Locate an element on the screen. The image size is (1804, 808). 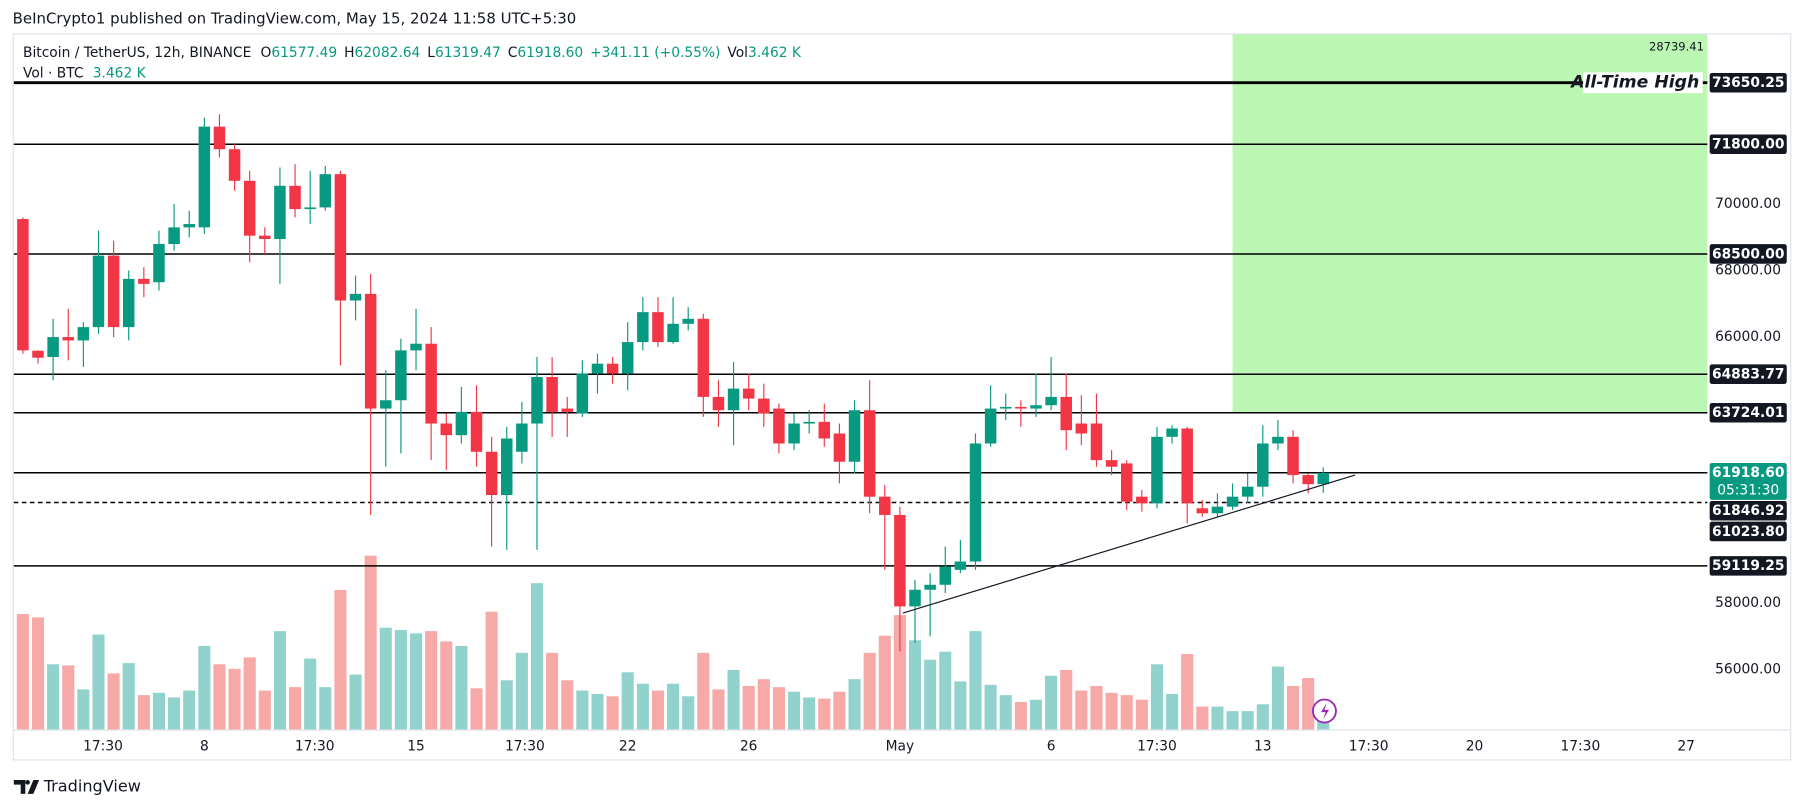
x-tick-label: 20 is located at coordinates (1475, 747).